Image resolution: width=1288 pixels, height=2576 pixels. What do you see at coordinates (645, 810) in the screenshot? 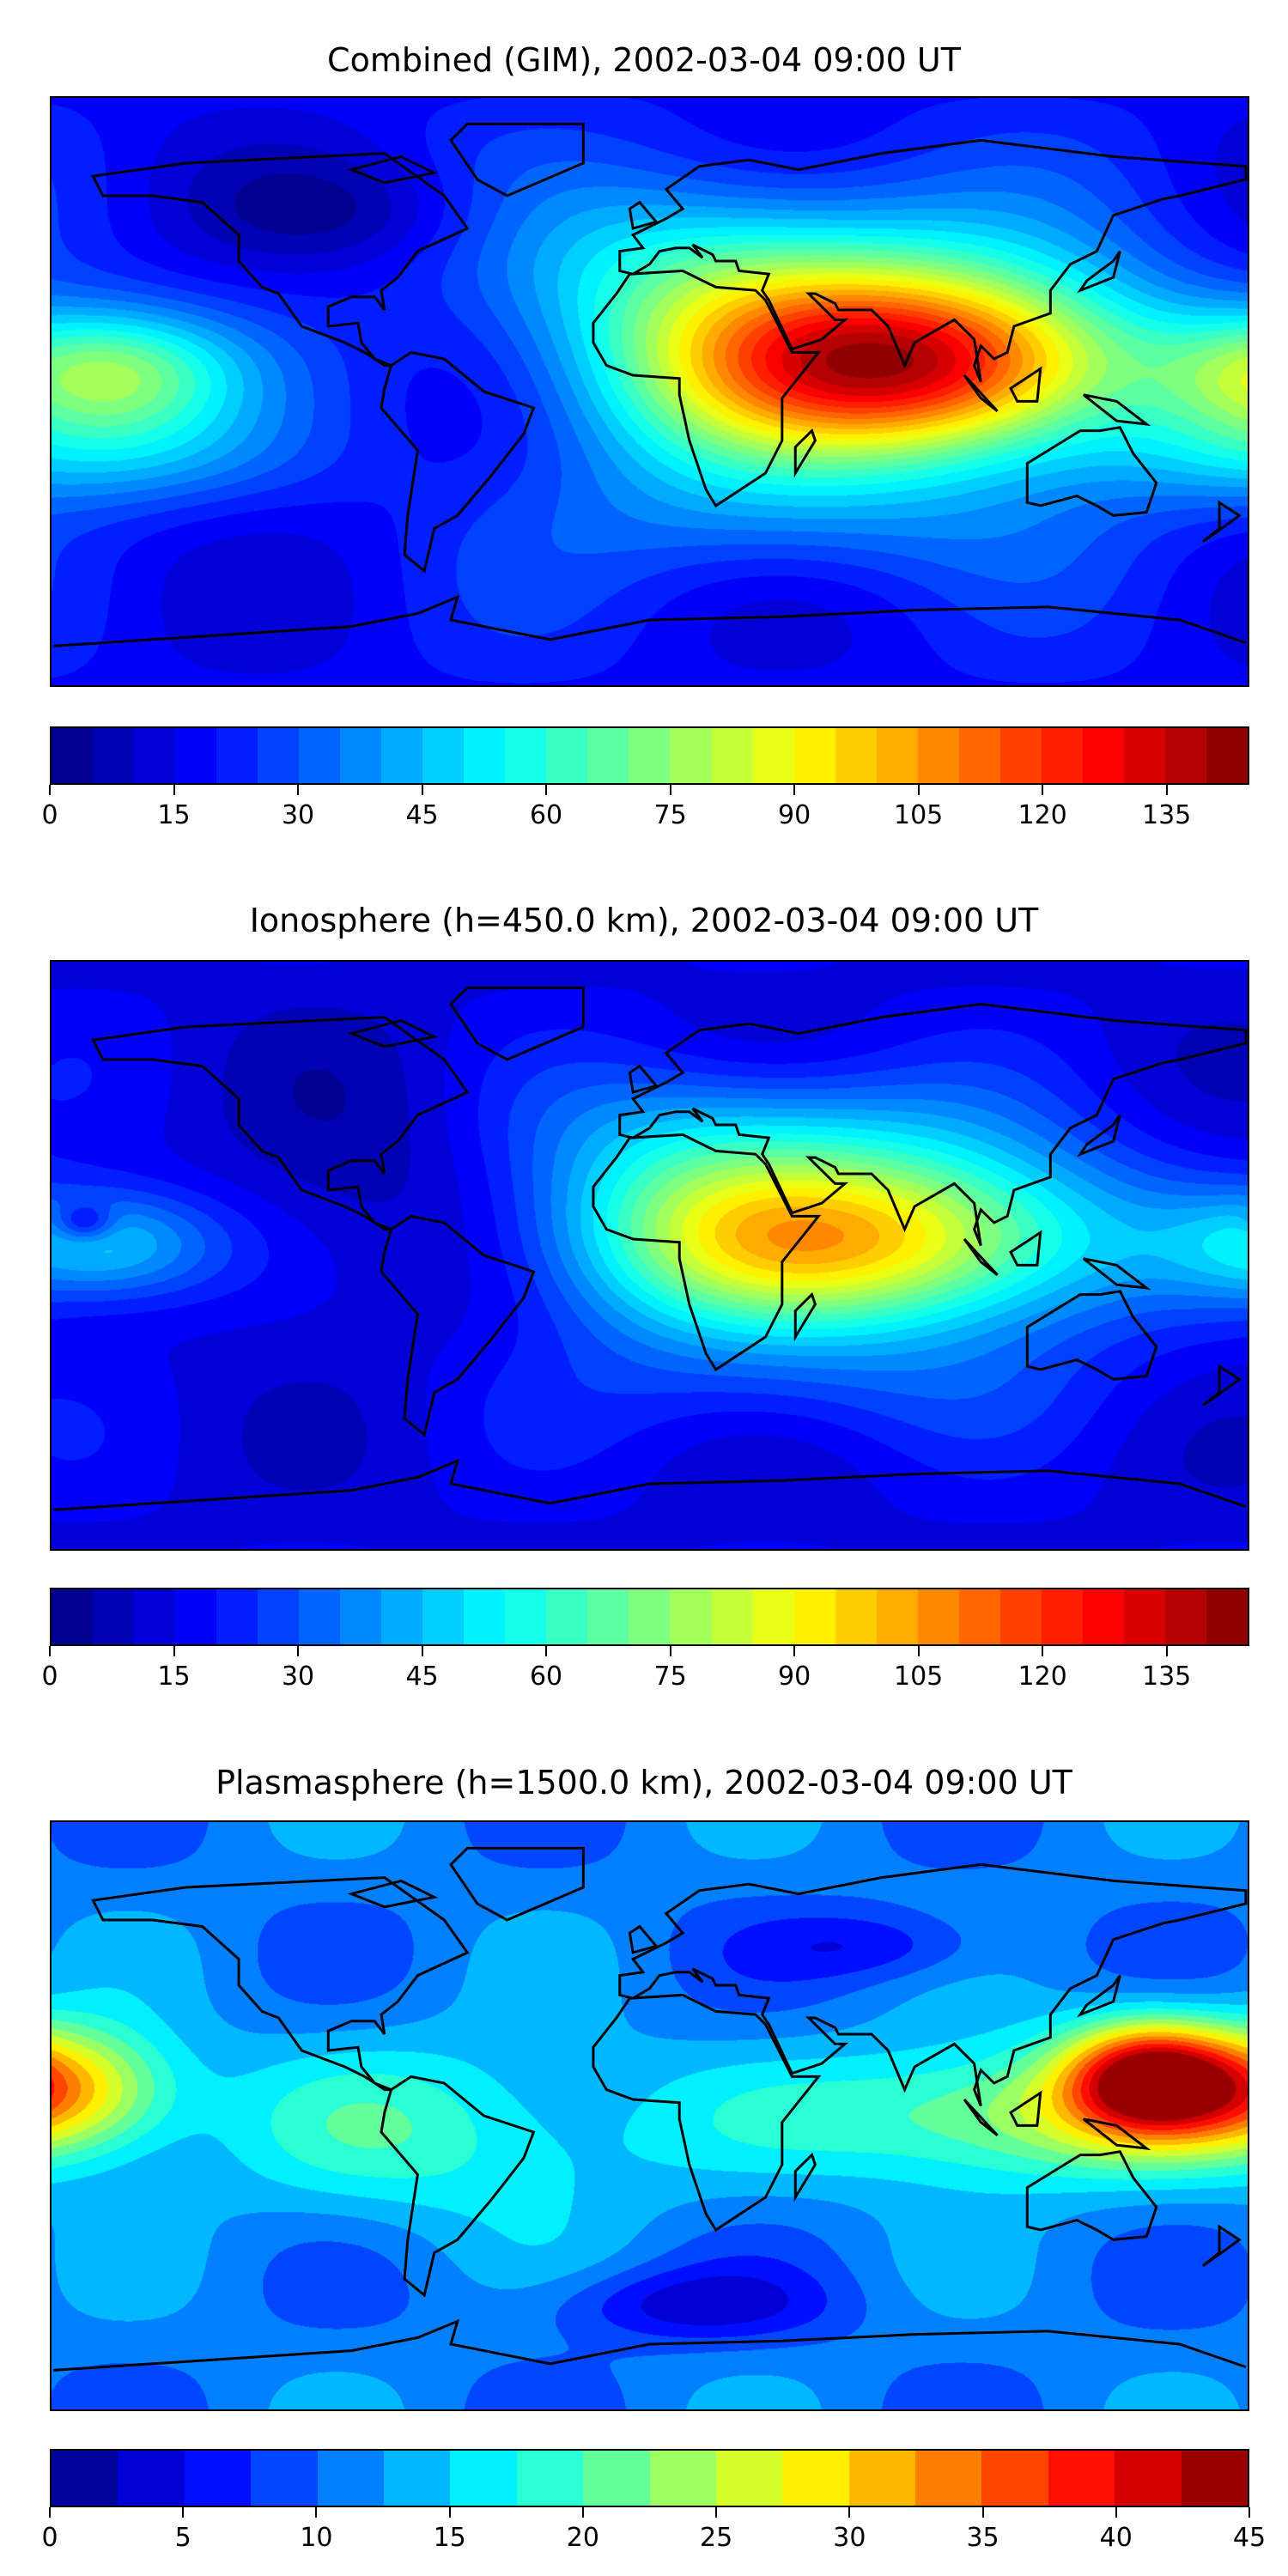
I see `colorbar-ticks: 0 15 30 45 60 75 90 105 120 135` at bounding box center [645, 810].